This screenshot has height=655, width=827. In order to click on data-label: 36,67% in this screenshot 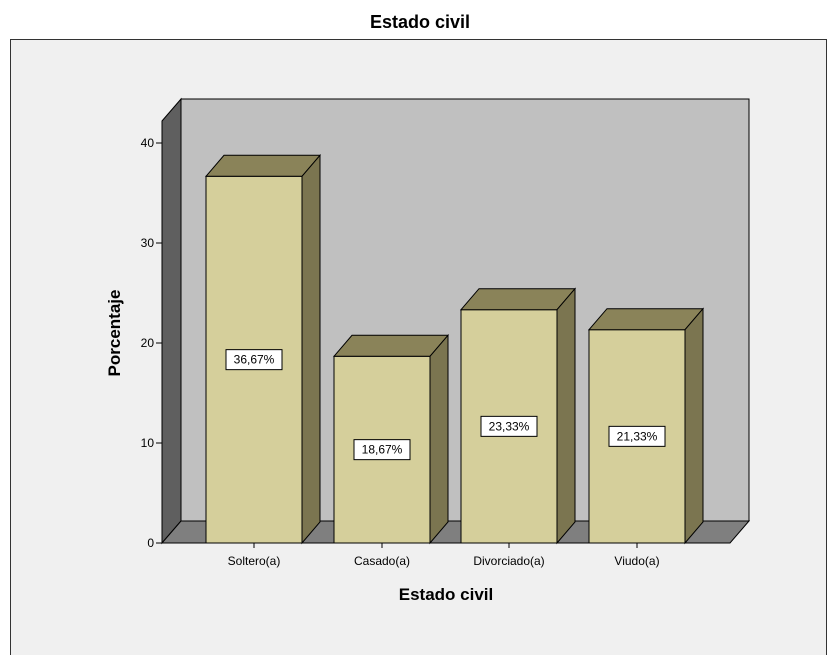, I will do `click(254, 360)`.